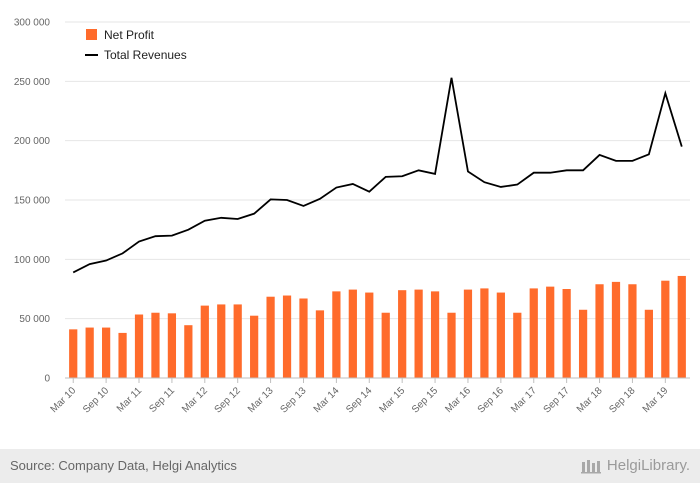 This screenshot has height=483, width=700. I want to click on library-icon, so click(590, 467).